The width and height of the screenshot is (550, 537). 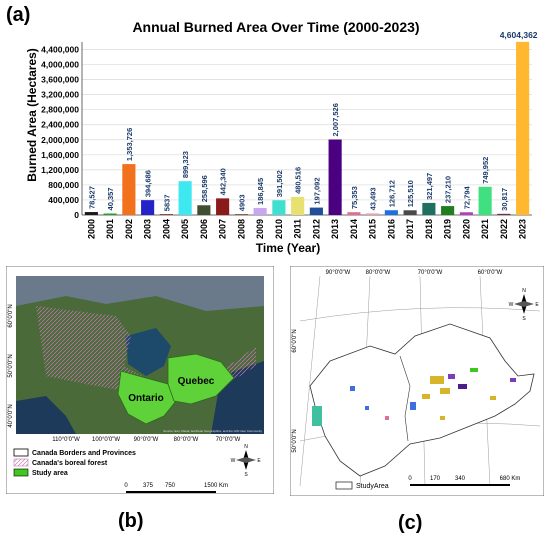 What do you see at coordinates (260, 229) in the screenshot?
I see `x-tick-label: 2009` at bounding box center [260, 229].